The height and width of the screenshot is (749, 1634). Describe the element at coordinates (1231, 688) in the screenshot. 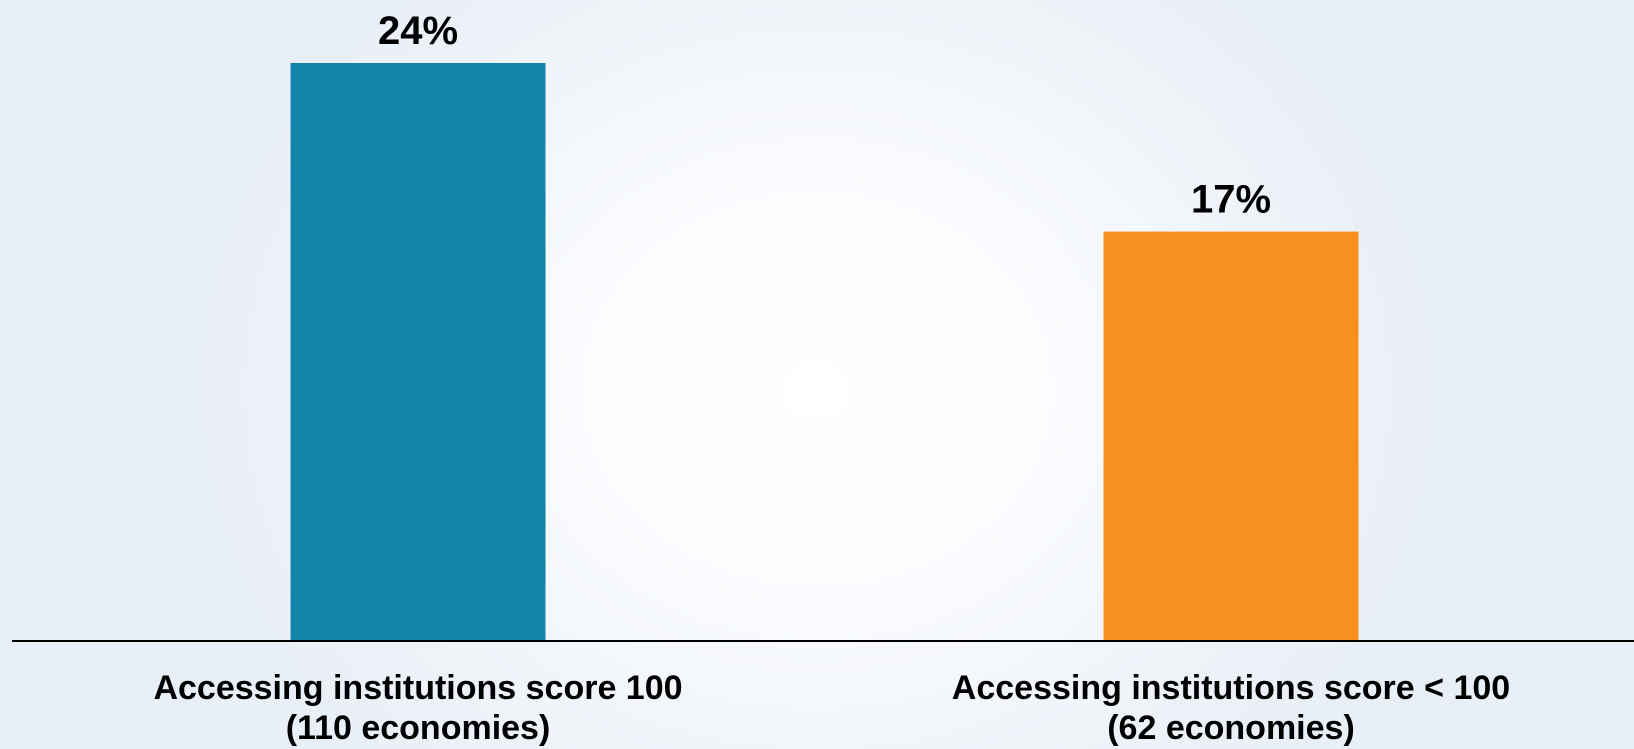

I see `category-label-2-line-1: Accessing institutions score < 100` at that location.